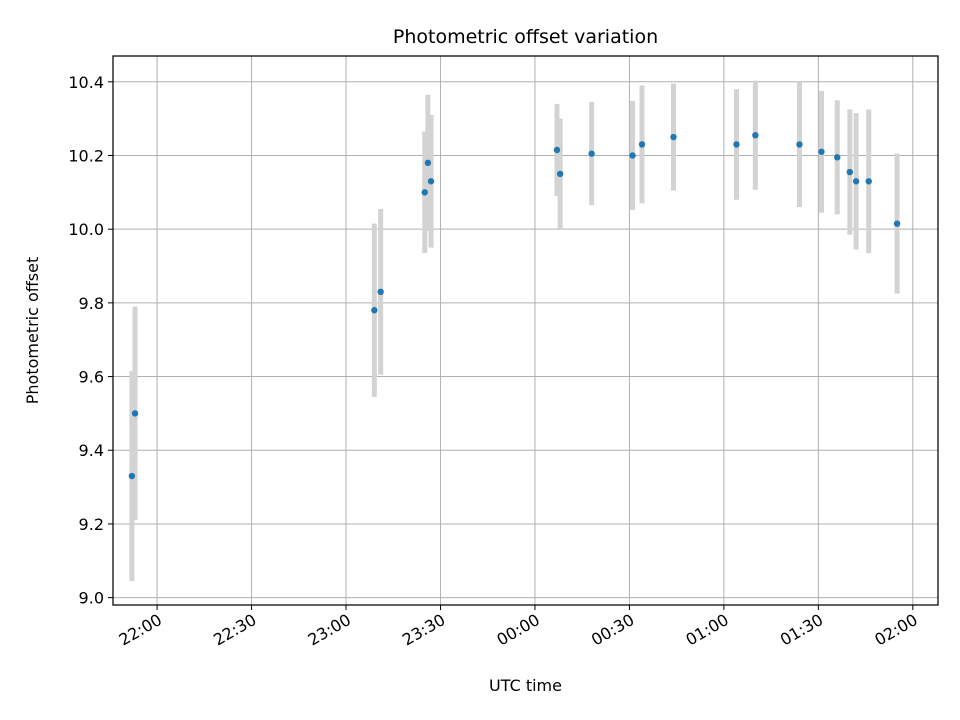  What do you see at coordinates (801, 630) in the screenshot?
I see `x-tick-label: 01:30` at bounding box center [801, 630].